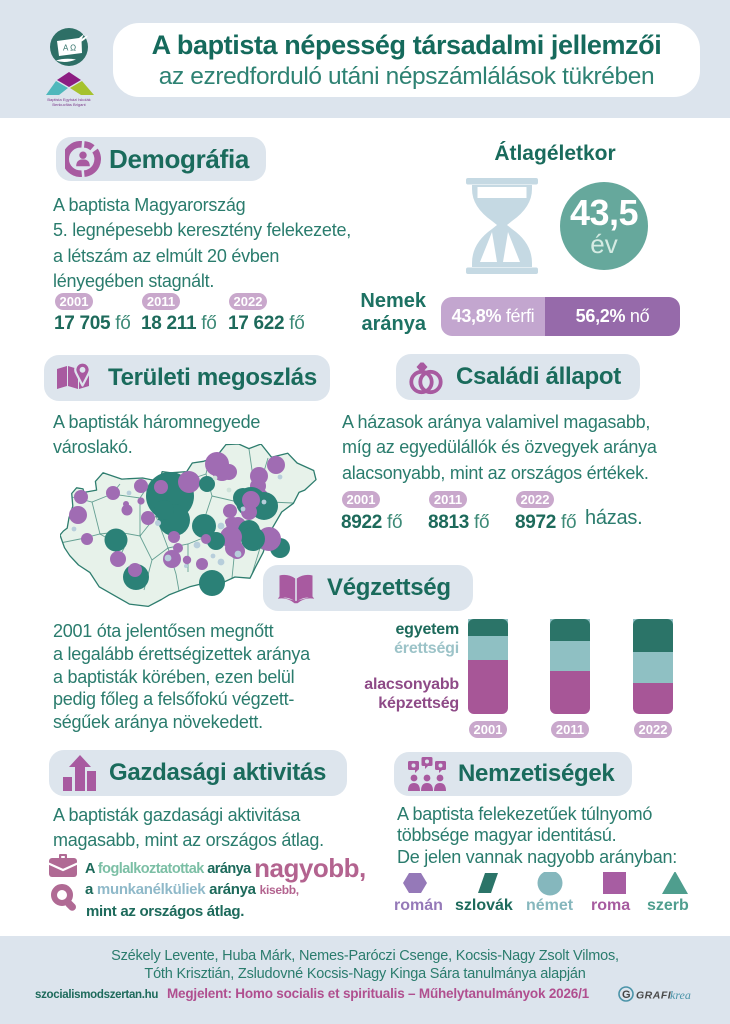 The image size is (730, 1024). What do you see at coordinates (680, 995) in the screenshot?
I see `svg-text: krea` at bounding box center [680, 995].